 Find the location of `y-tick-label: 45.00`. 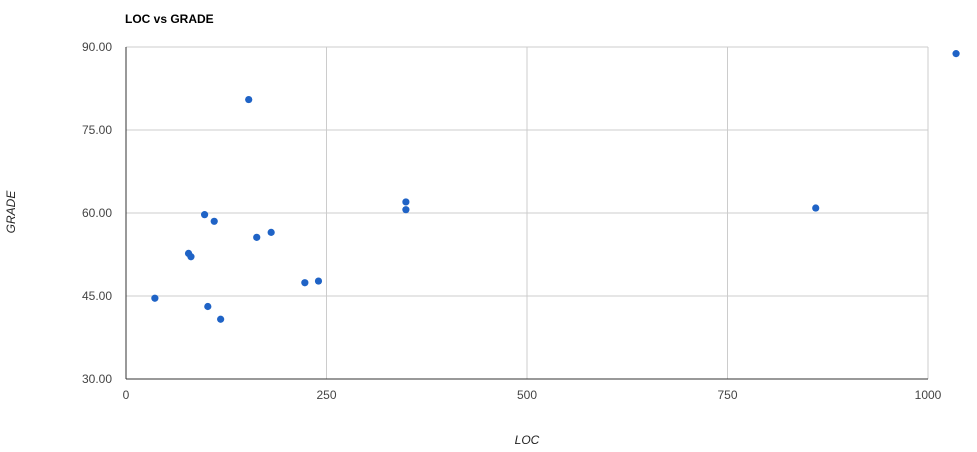

y-tick-label: 45.00 is located at coordinates (97, 296).